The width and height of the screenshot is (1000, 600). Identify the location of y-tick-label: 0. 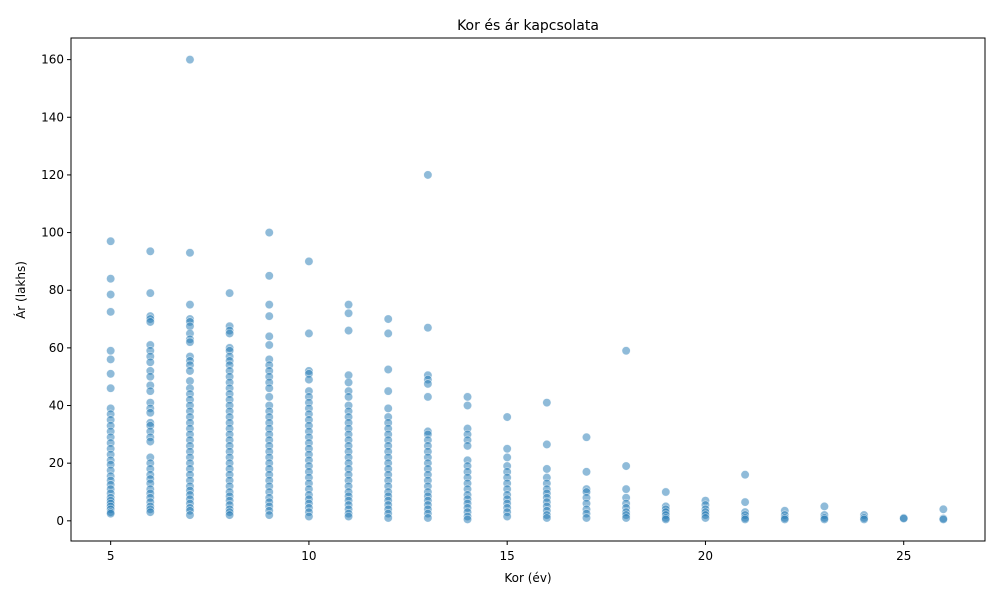
(60, 521).